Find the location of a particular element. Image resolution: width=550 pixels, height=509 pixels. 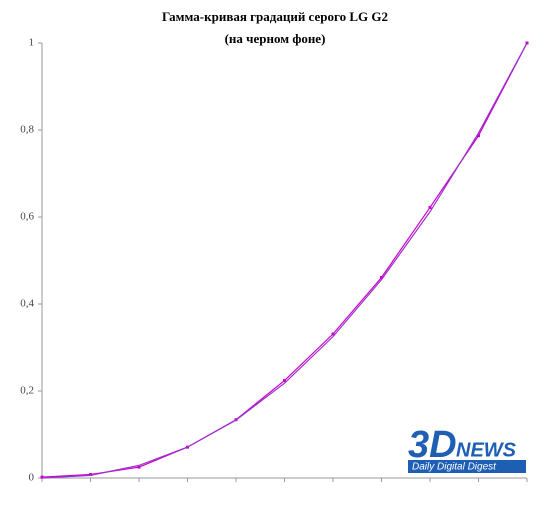

y-tick-label: 0,8 is located at coordinates (27, 130).